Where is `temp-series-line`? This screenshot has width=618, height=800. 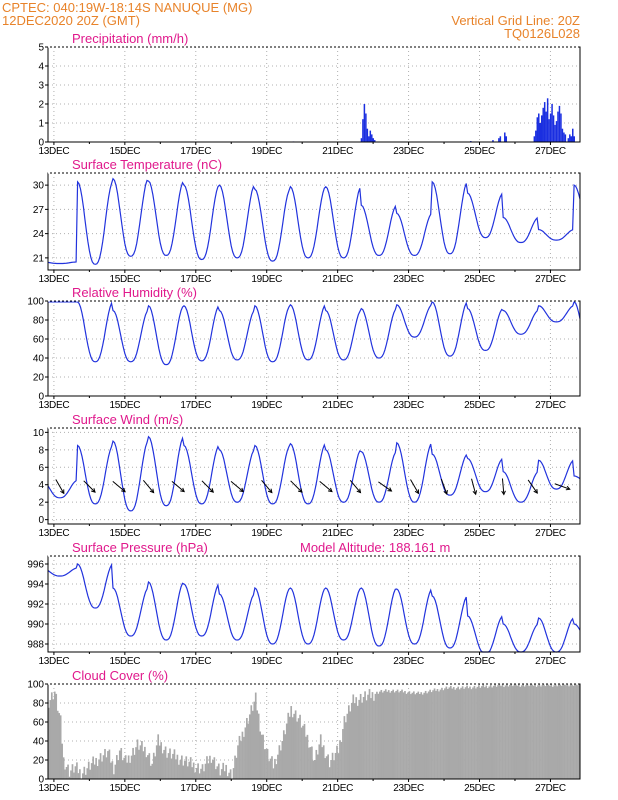 temp-series-line is located at coordinates (314, 221).